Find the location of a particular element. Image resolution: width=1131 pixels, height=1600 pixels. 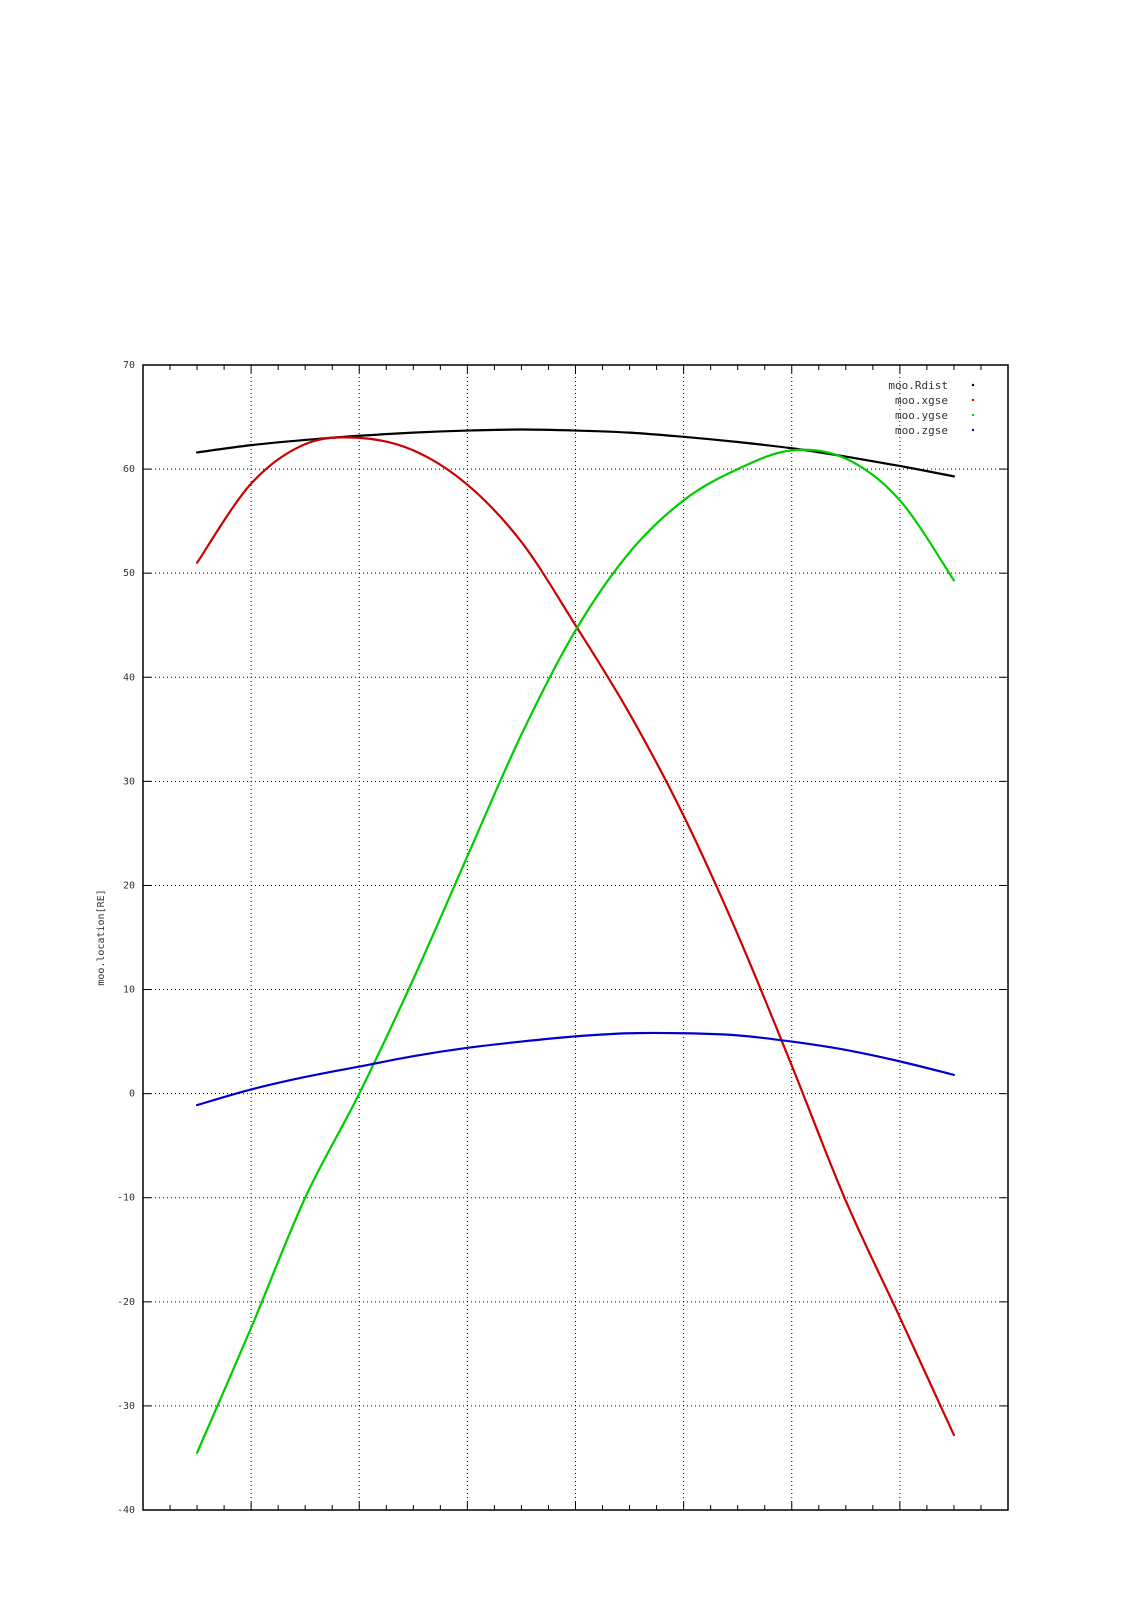

y-tick-label: -30 is located at coordinates (126, 1406).